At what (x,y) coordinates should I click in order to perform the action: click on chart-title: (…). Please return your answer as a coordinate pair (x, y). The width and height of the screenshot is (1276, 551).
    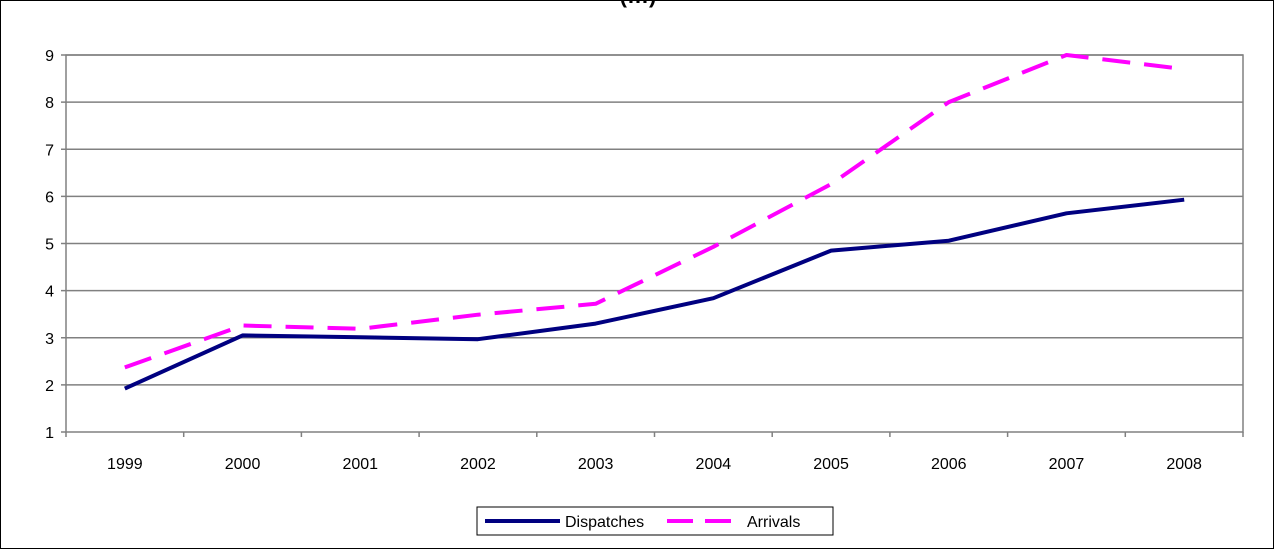
    Looking at the image, I should click on (638, 4).